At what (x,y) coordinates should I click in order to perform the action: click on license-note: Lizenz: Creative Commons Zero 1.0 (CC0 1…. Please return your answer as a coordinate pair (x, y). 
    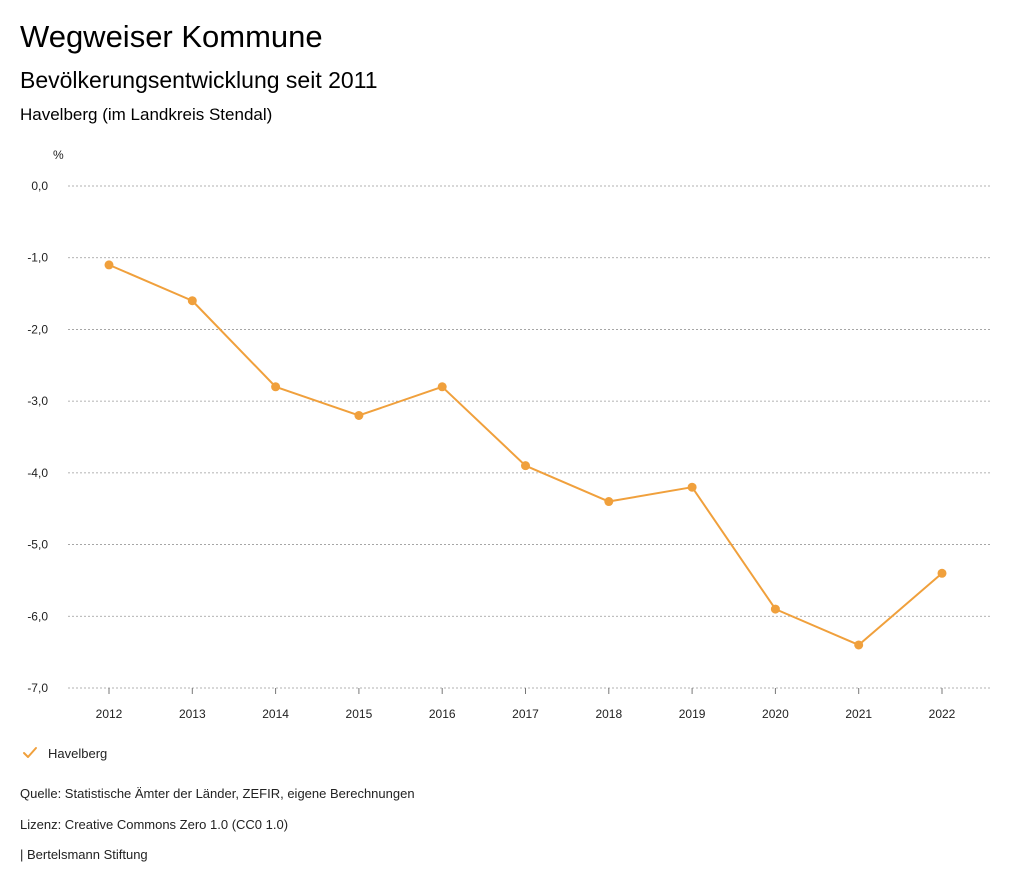
    Looking at the image, I should click on (154, 824).